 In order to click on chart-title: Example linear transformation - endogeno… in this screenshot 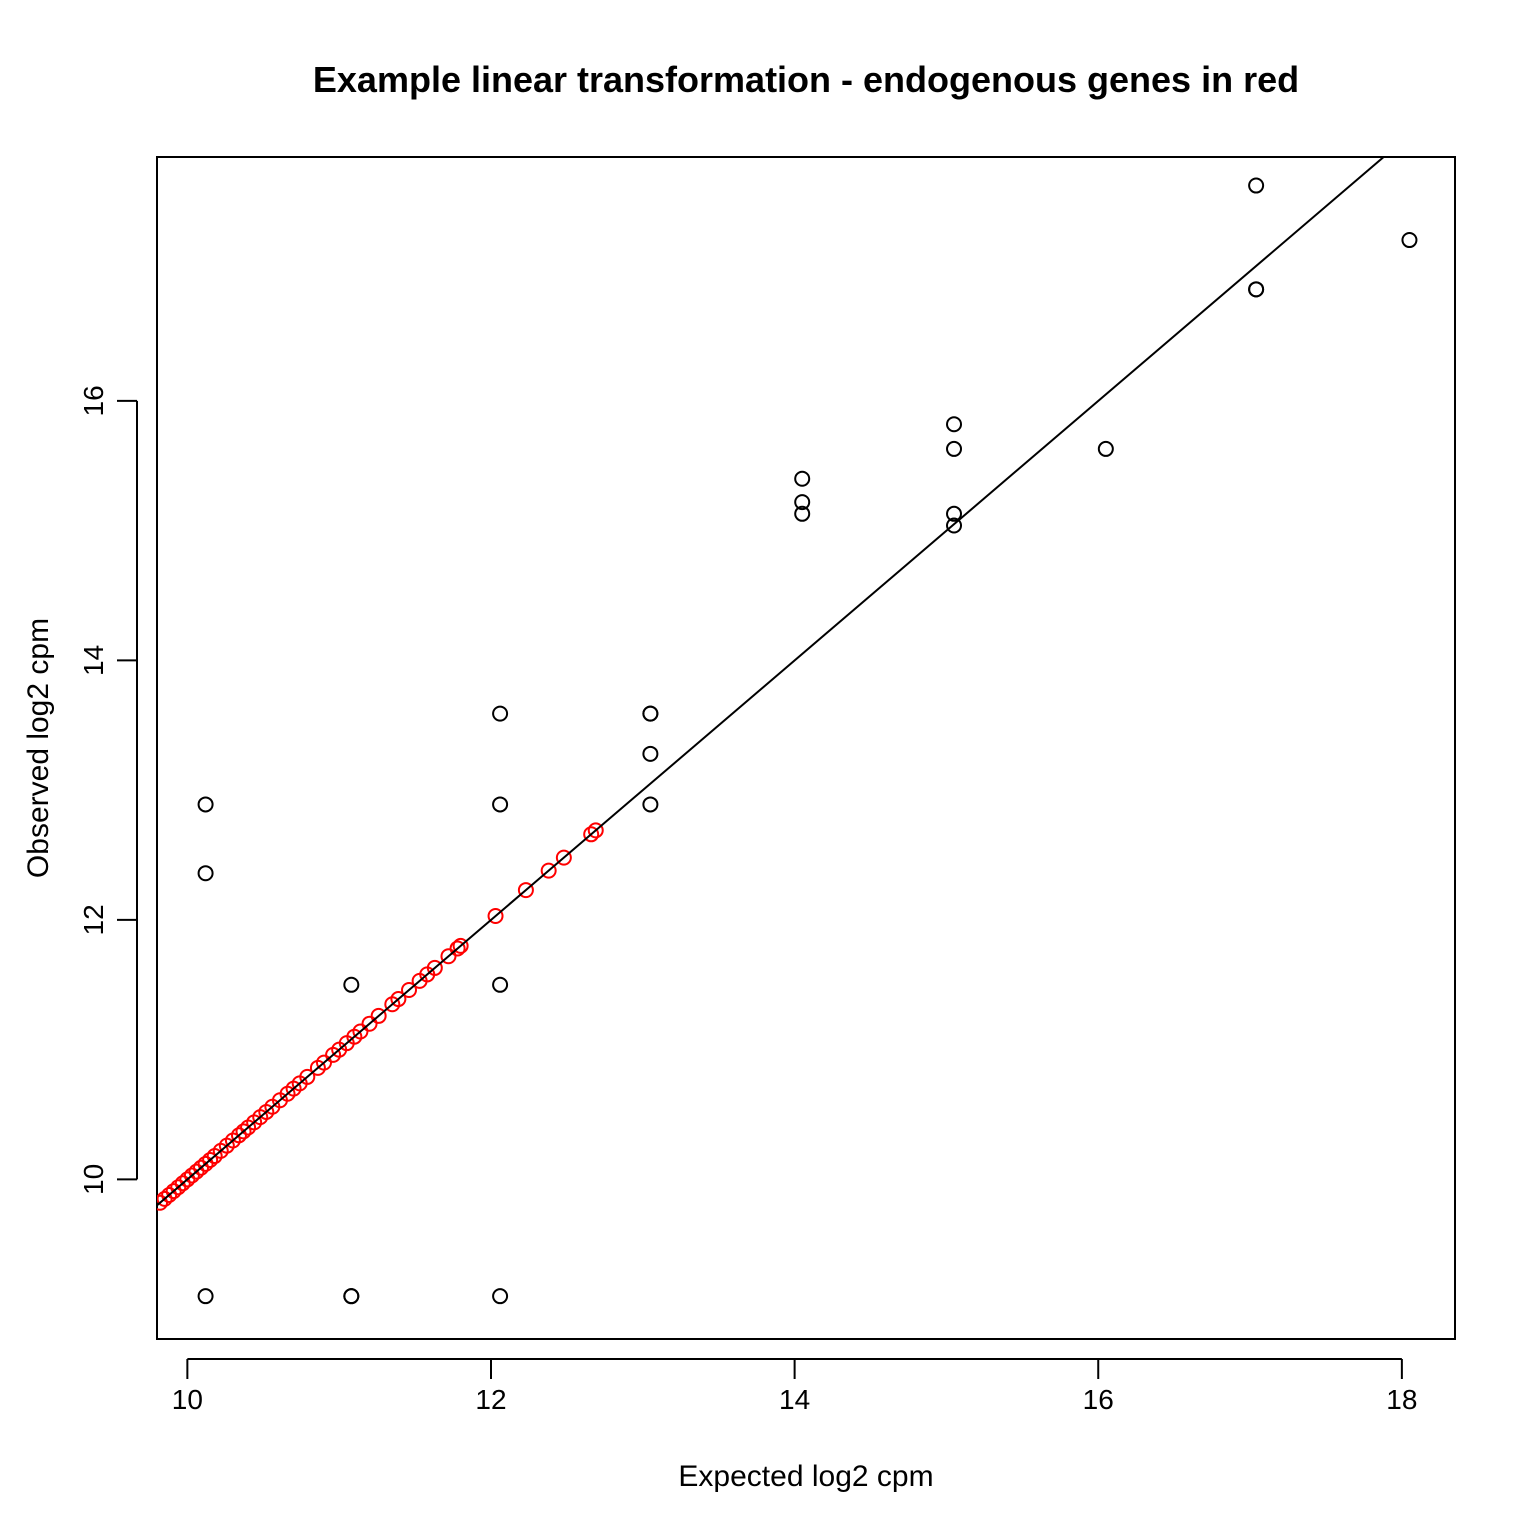, I will do `click(806, 79)`.